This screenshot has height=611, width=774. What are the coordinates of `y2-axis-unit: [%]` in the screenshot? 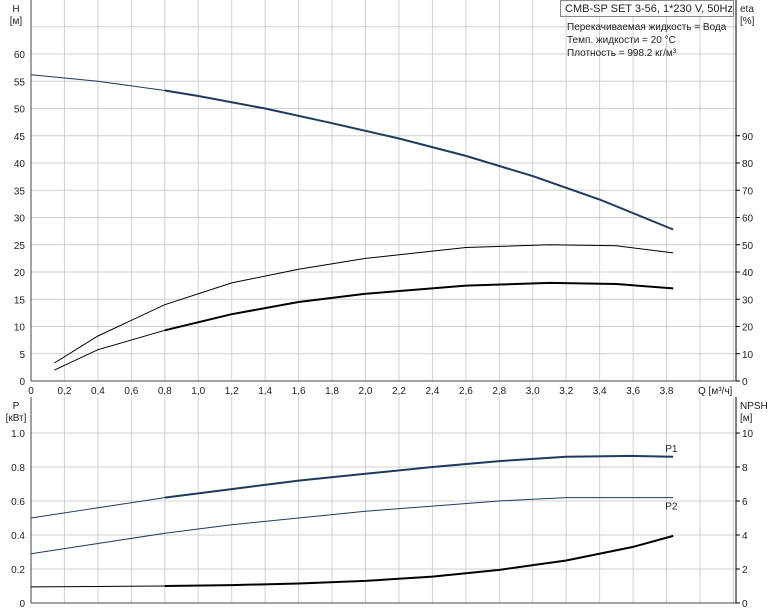 It's located at (747, 21).